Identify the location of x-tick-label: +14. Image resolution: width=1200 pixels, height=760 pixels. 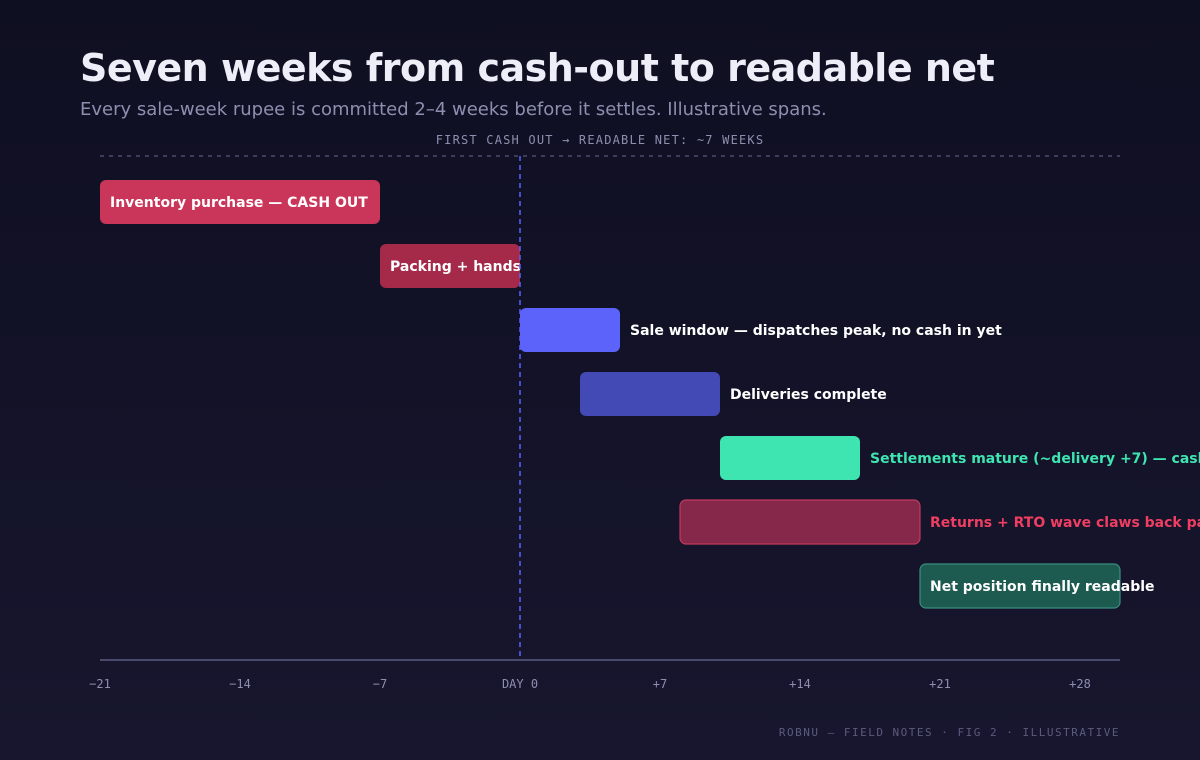
(800, 684).